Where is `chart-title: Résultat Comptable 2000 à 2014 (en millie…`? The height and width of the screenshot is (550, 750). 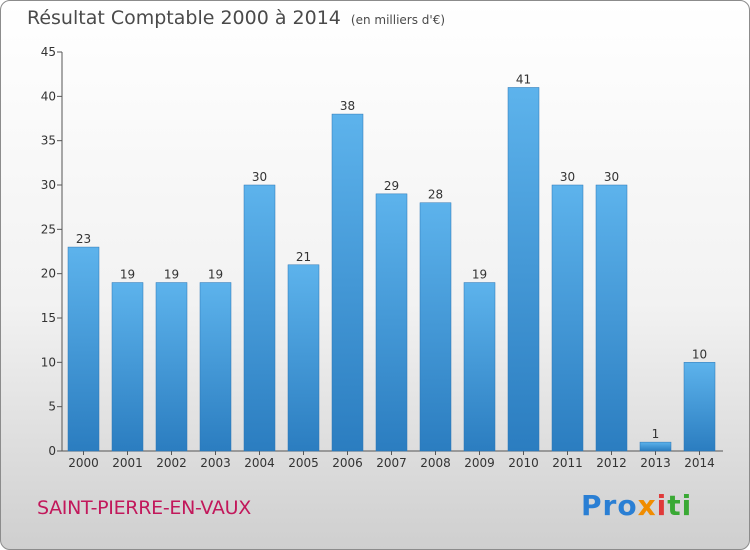
chart-title: Résultat Comptable 2000 à 2014 (en millie… is located at coordinates (236, 18).